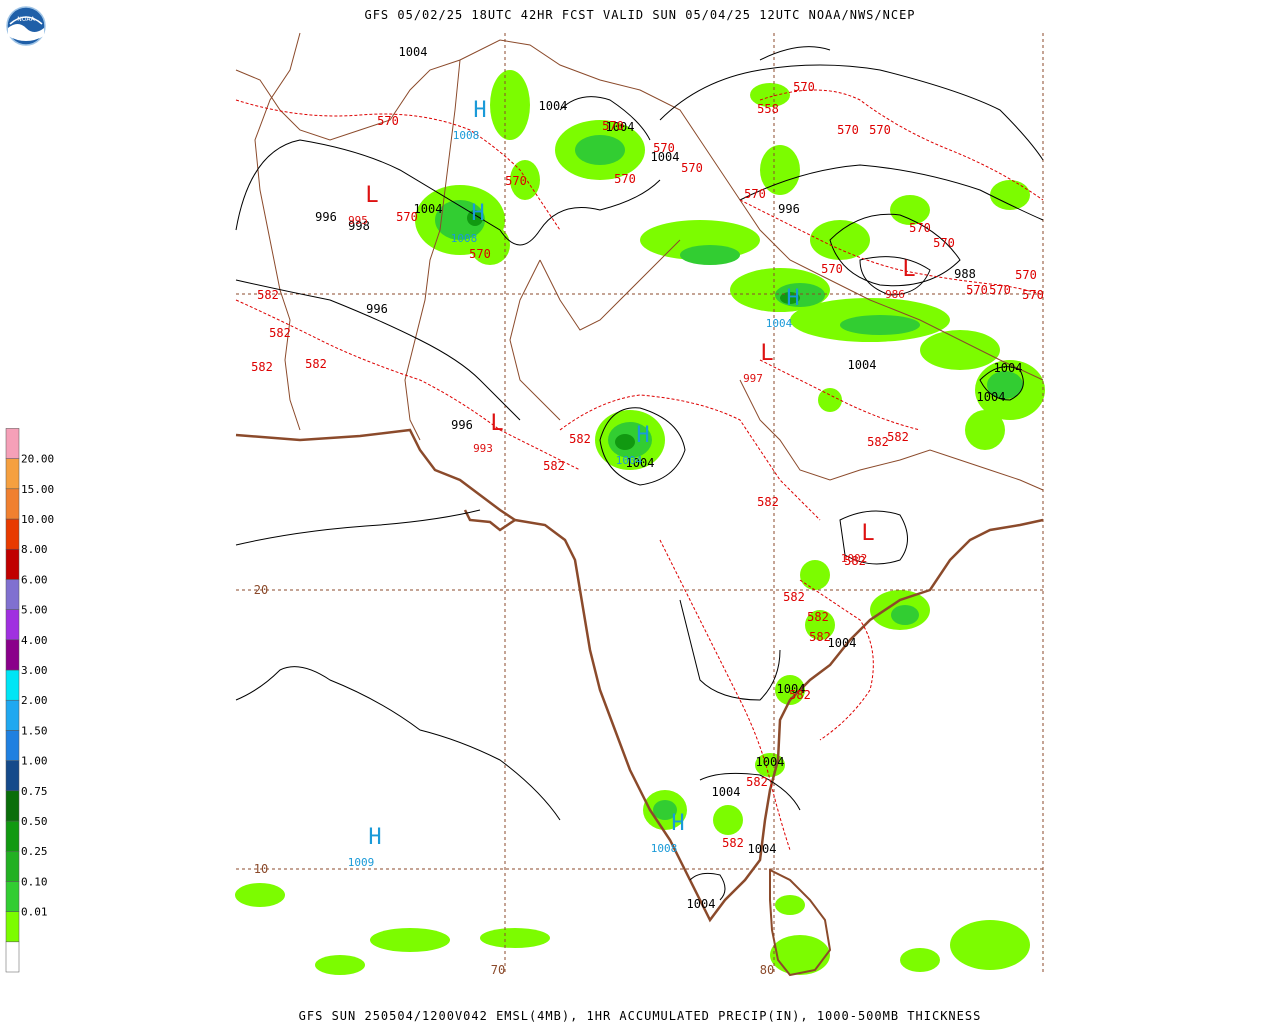  What do you see at coordinates (767, 970) in the screenshot?
I see `lon-label: 80` at bounding box center [767, 970].